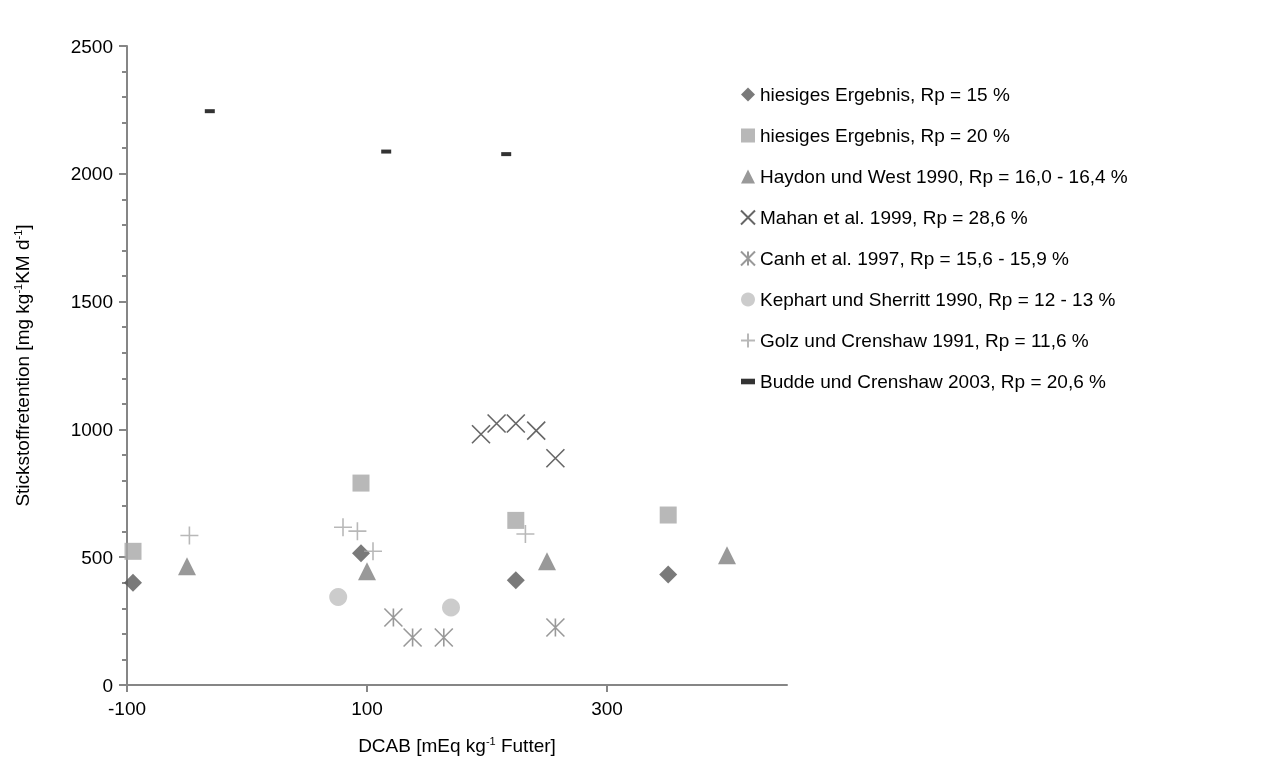 The height and width of the screenshot is (767, 1270). I want to click on y-tick-label: 500, so click(97, 557).